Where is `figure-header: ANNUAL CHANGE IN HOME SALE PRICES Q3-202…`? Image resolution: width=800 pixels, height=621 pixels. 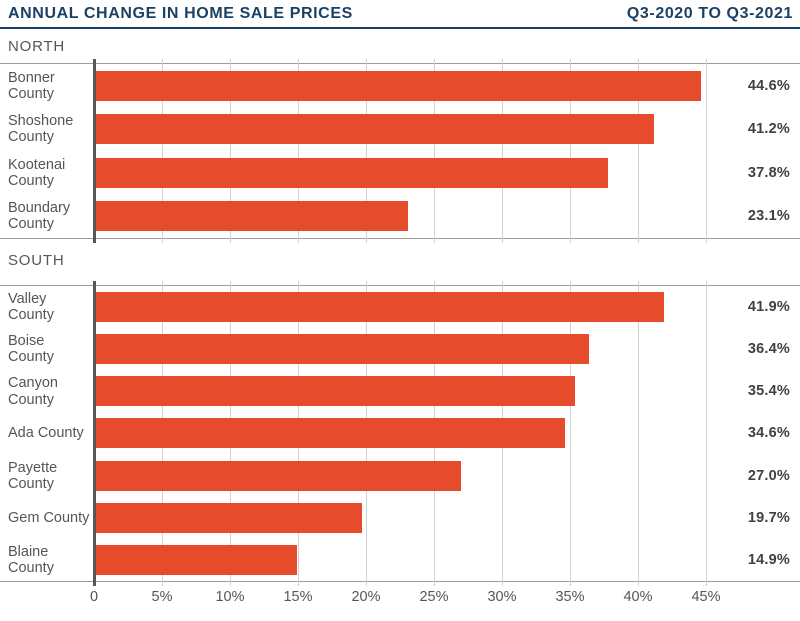 figure-header: ANNUAL CHANGE IN HOME SALE PRICES Q3-202… is located at coordinates (400, 14).